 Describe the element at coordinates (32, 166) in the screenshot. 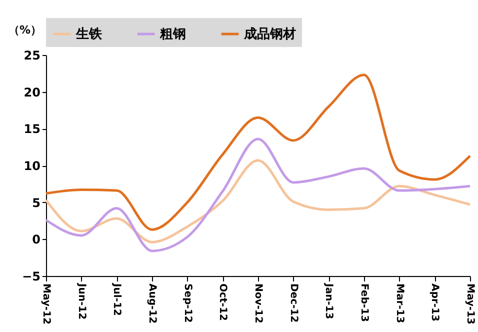

I see `y-tick-label: 10` at that location.